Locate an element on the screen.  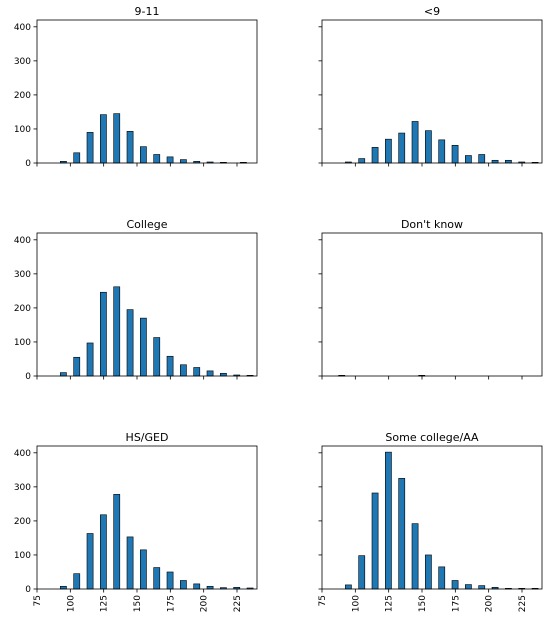
subplot-2: College 0 100 200 300 400 is located at coordinates (136, 300).